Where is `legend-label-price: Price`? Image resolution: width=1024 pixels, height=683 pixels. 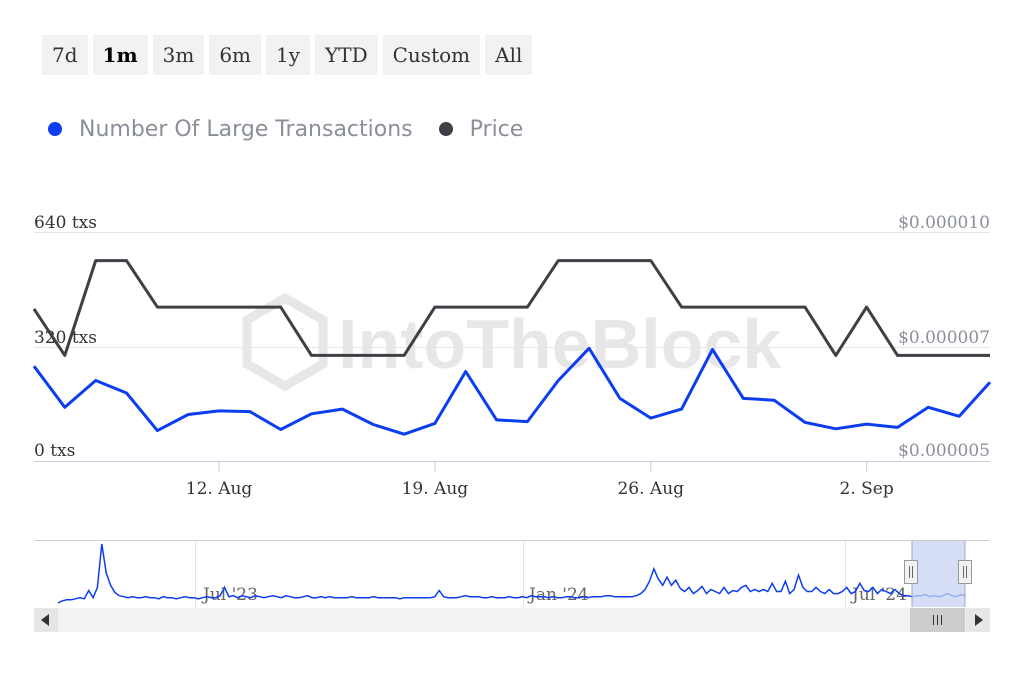
legend-label-price: Price is located at coordinates (496, 129).